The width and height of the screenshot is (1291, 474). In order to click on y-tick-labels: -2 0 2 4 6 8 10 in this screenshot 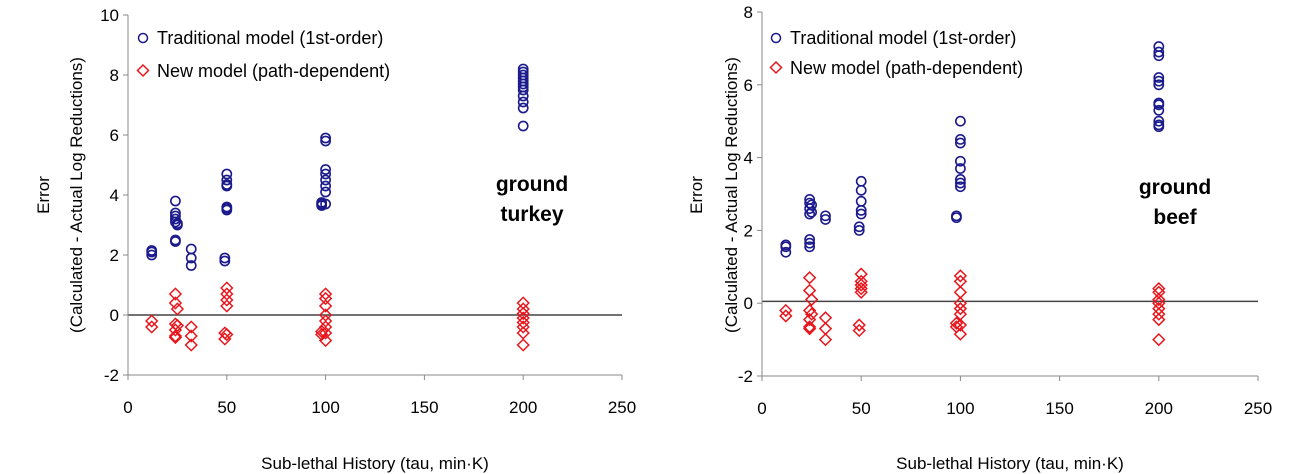, I will do `click(109, 195)`.